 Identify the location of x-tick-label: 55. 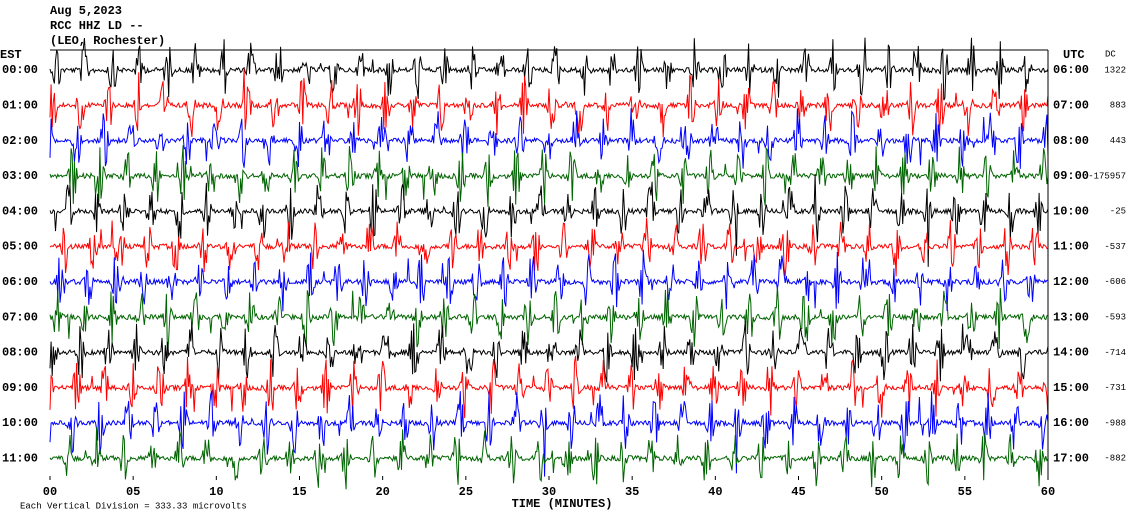
(965, 492).